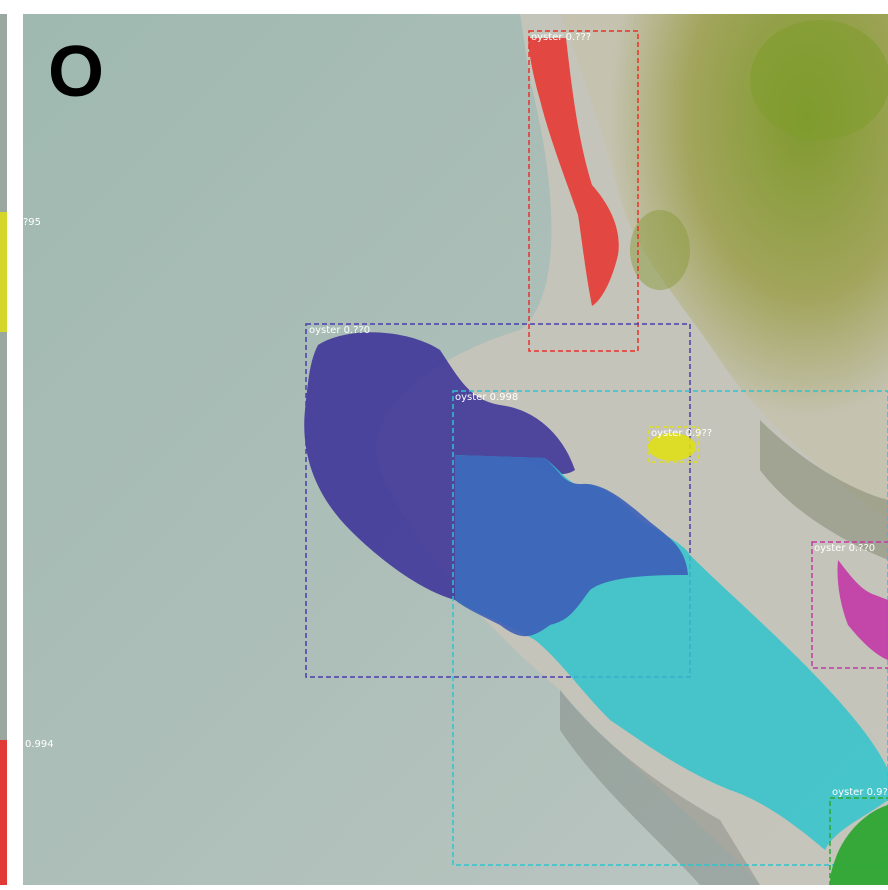  I want to click on red-bbox, so click(583, 191).